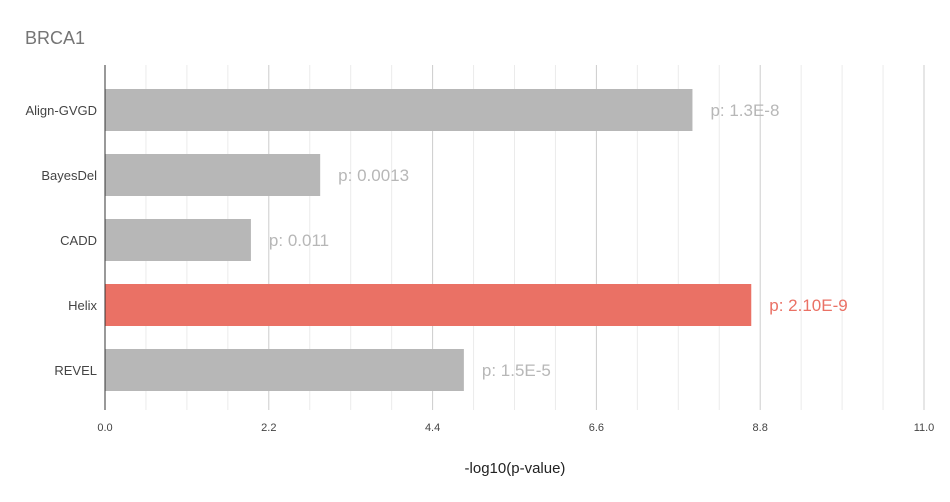  I want to click on category-label: Helix, so click(82, 305).